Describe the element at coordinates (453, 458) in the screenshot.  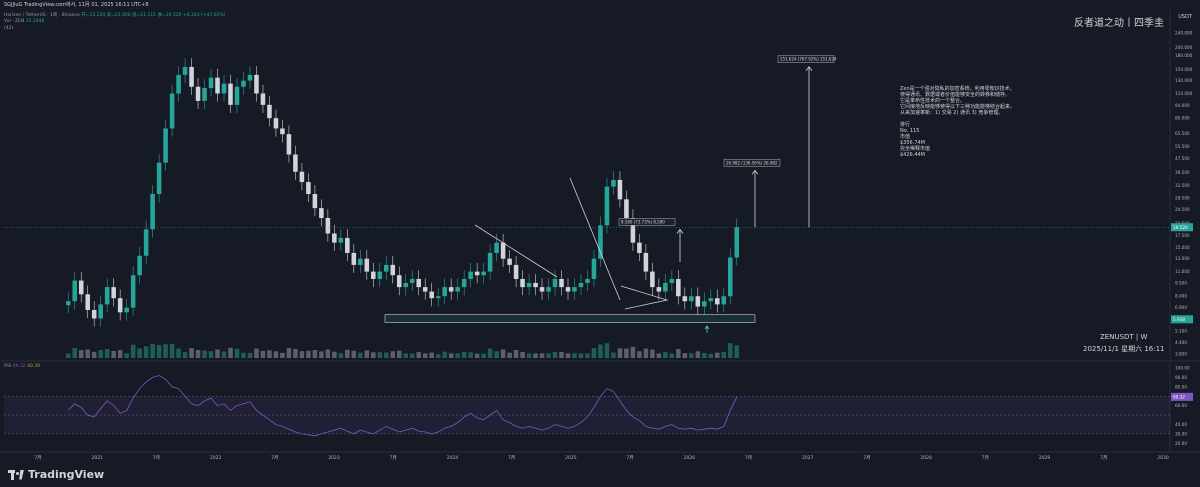
I see `time-tick-label: 2024` at that location.